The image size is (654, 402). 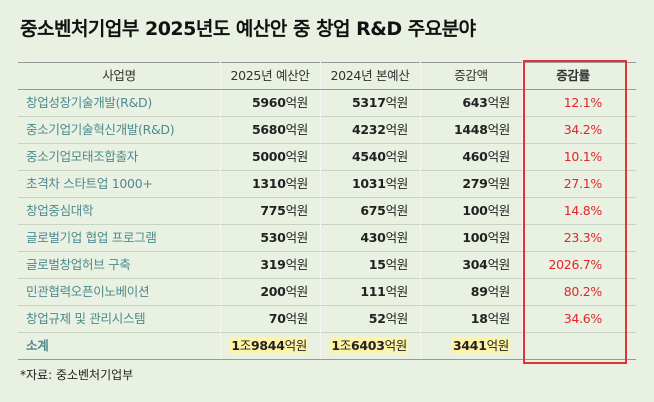 I want to click on cell: 34.2%, so click(x=583, y=129).